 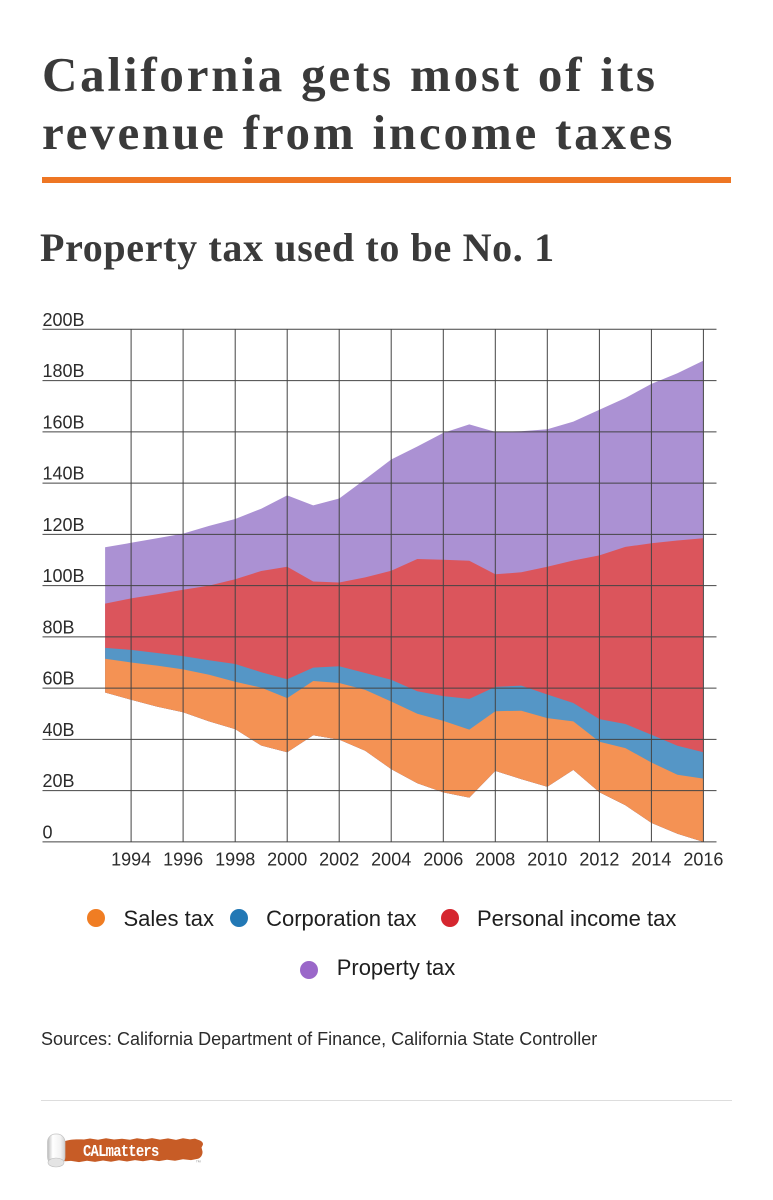 I want to click on svg-text: 2006, so click(x=443, y=860).